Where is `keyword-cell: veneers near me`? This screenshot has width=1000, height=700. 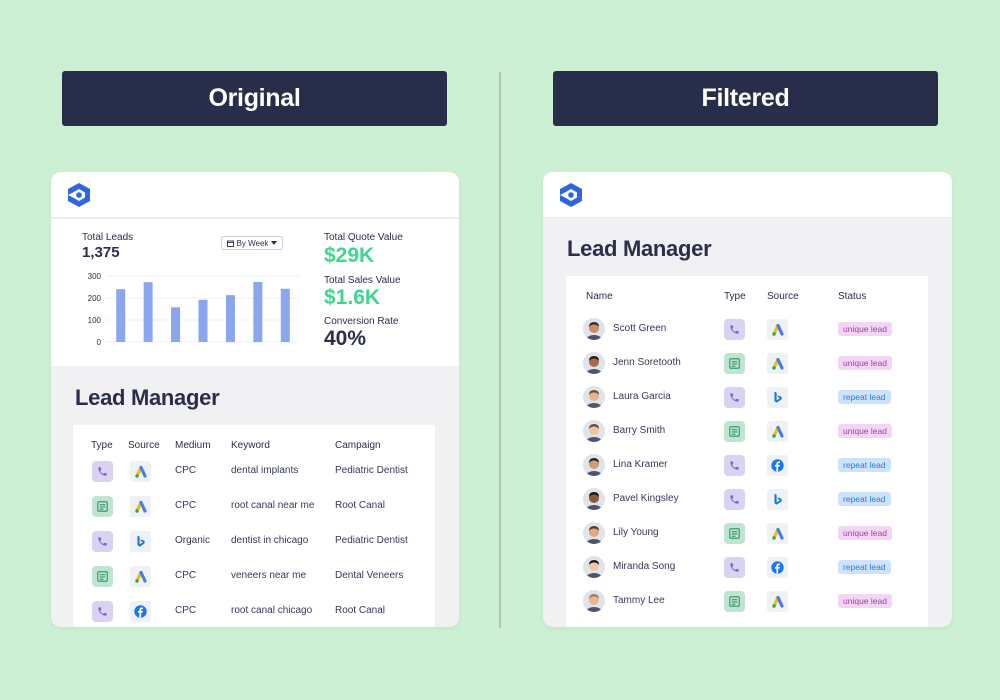
keyword-cell: veneers near me is located at coordinates (269, 575).